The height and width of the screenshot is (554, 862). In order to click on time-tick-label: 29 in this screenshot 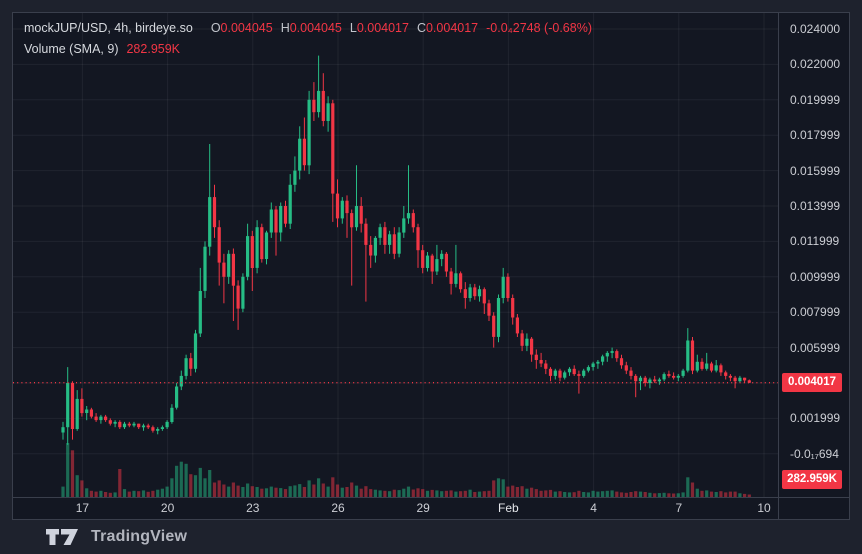, I will do `click(423, 508)`.